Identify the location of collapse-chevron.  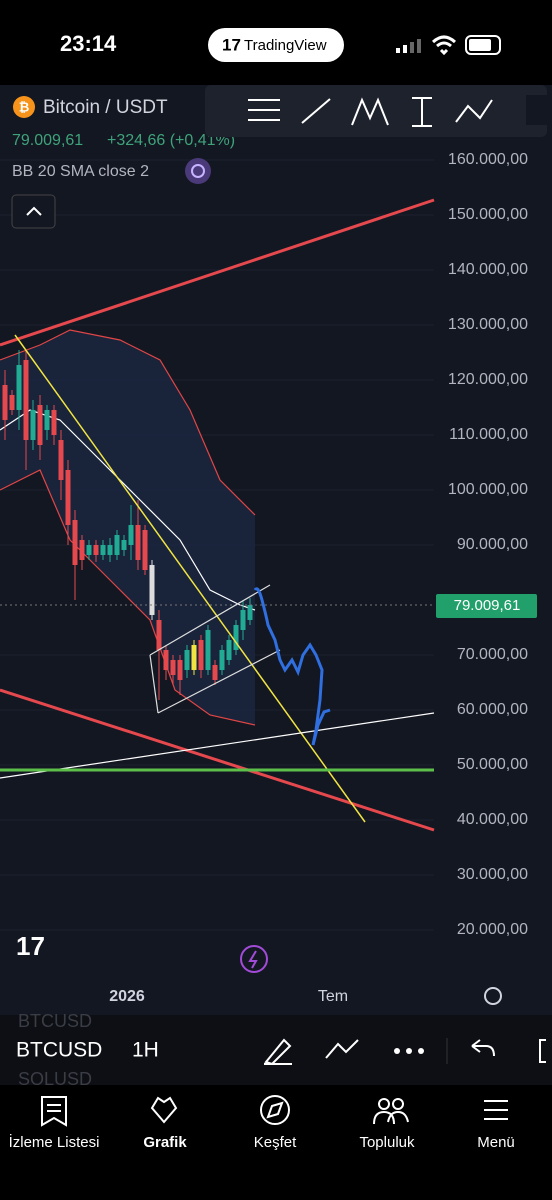
(34, 211).